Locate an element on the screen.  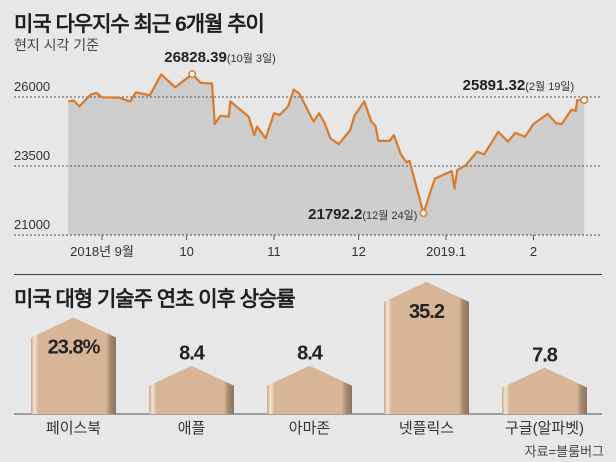
section-divider is located at coordinates (308, 274).